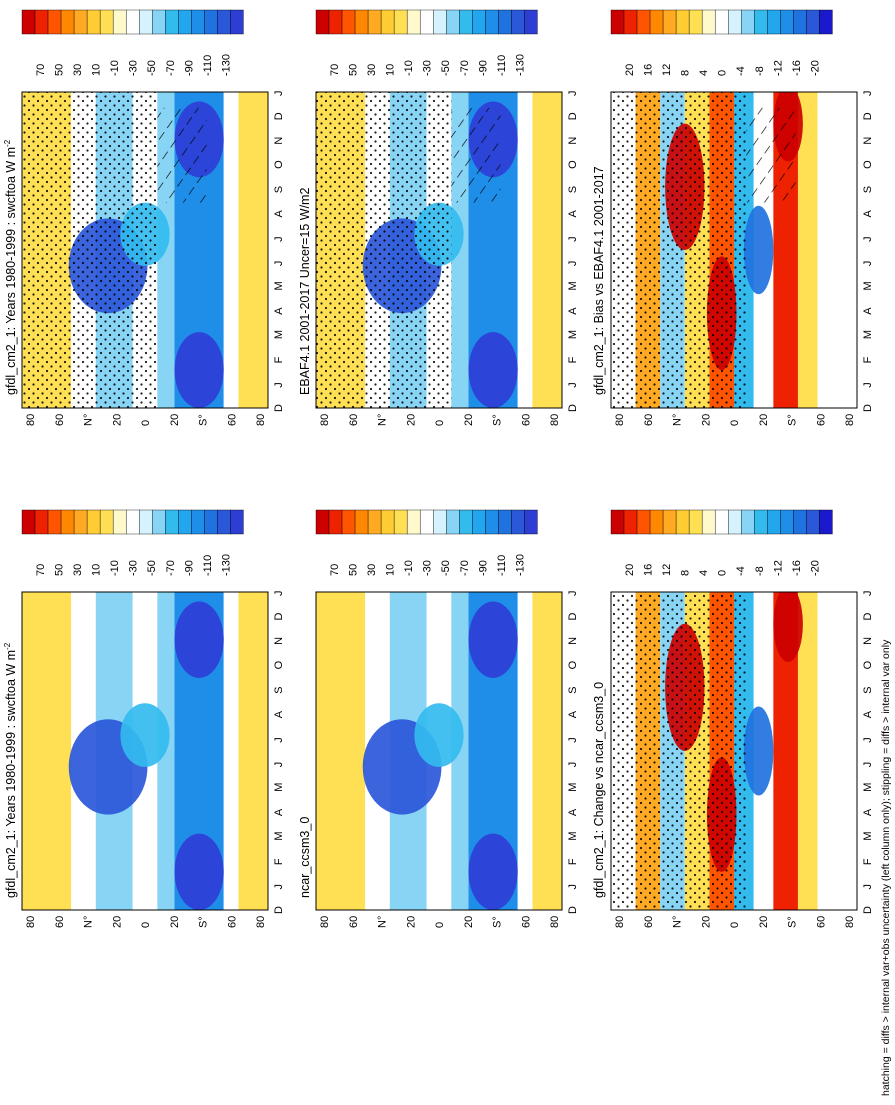  What do you see at coordinates (189, 568) in the screenshot?
I see `colorbar-tick-label: -90` at bounding box center [189, 568].